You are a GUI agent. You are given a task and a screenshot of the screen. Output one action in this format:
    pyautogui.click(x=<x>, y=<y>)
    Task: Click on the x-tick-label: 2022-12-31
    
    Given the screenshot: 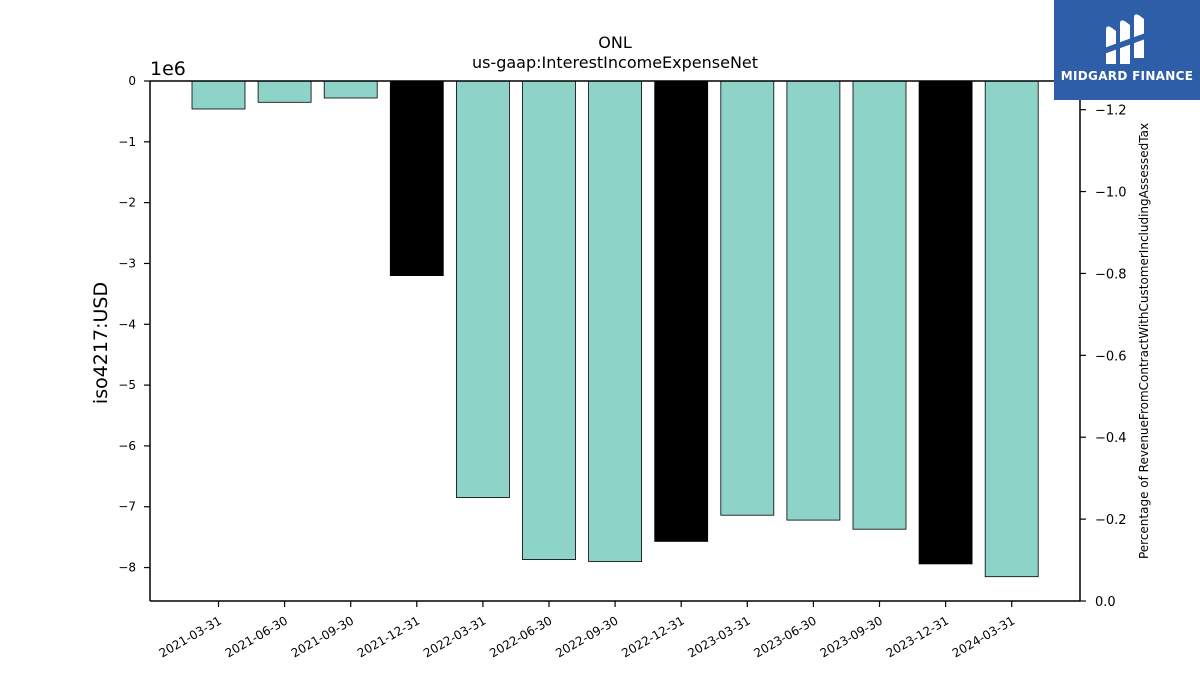 What is the action you would take?
    pyautogui.click(x=652, y=636)
    